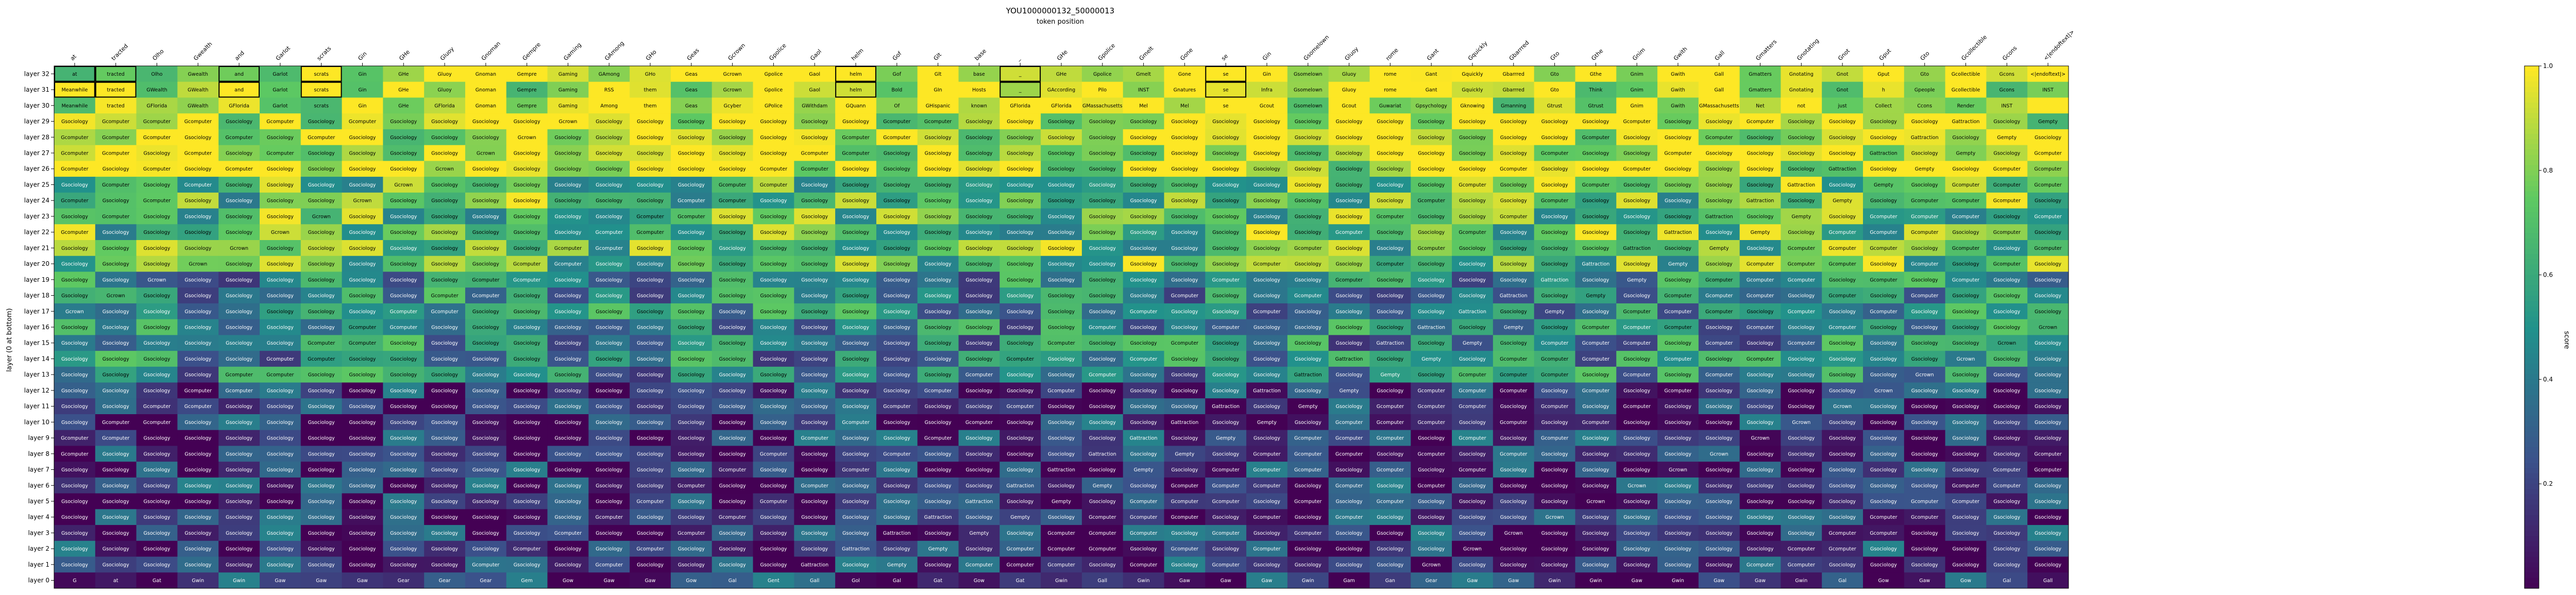 The width and height of the screenshot is (2576, 595). Describe the element at coordinates (36, 153) in the screenshot. I see `y-tick-label: layer 27` at that location.